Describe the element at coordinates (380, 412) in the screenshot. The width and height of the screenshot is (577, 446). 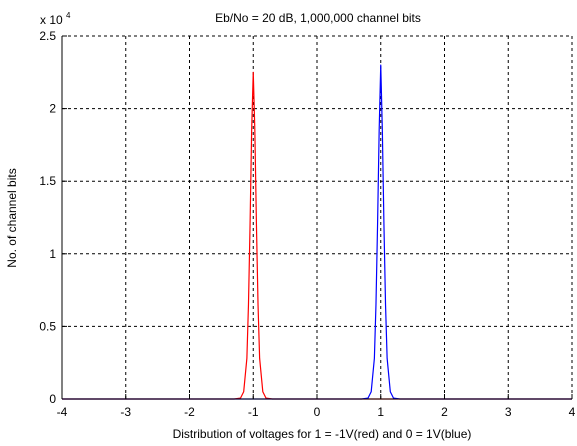
I see `x-tick-label: 1` at that location.